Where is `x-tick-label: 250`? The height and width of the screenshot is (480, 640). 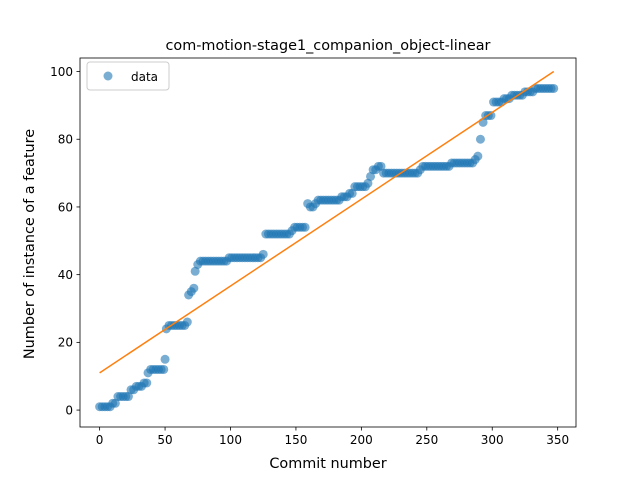 x-tick-label: 250 is located at coordinates (426, 440).